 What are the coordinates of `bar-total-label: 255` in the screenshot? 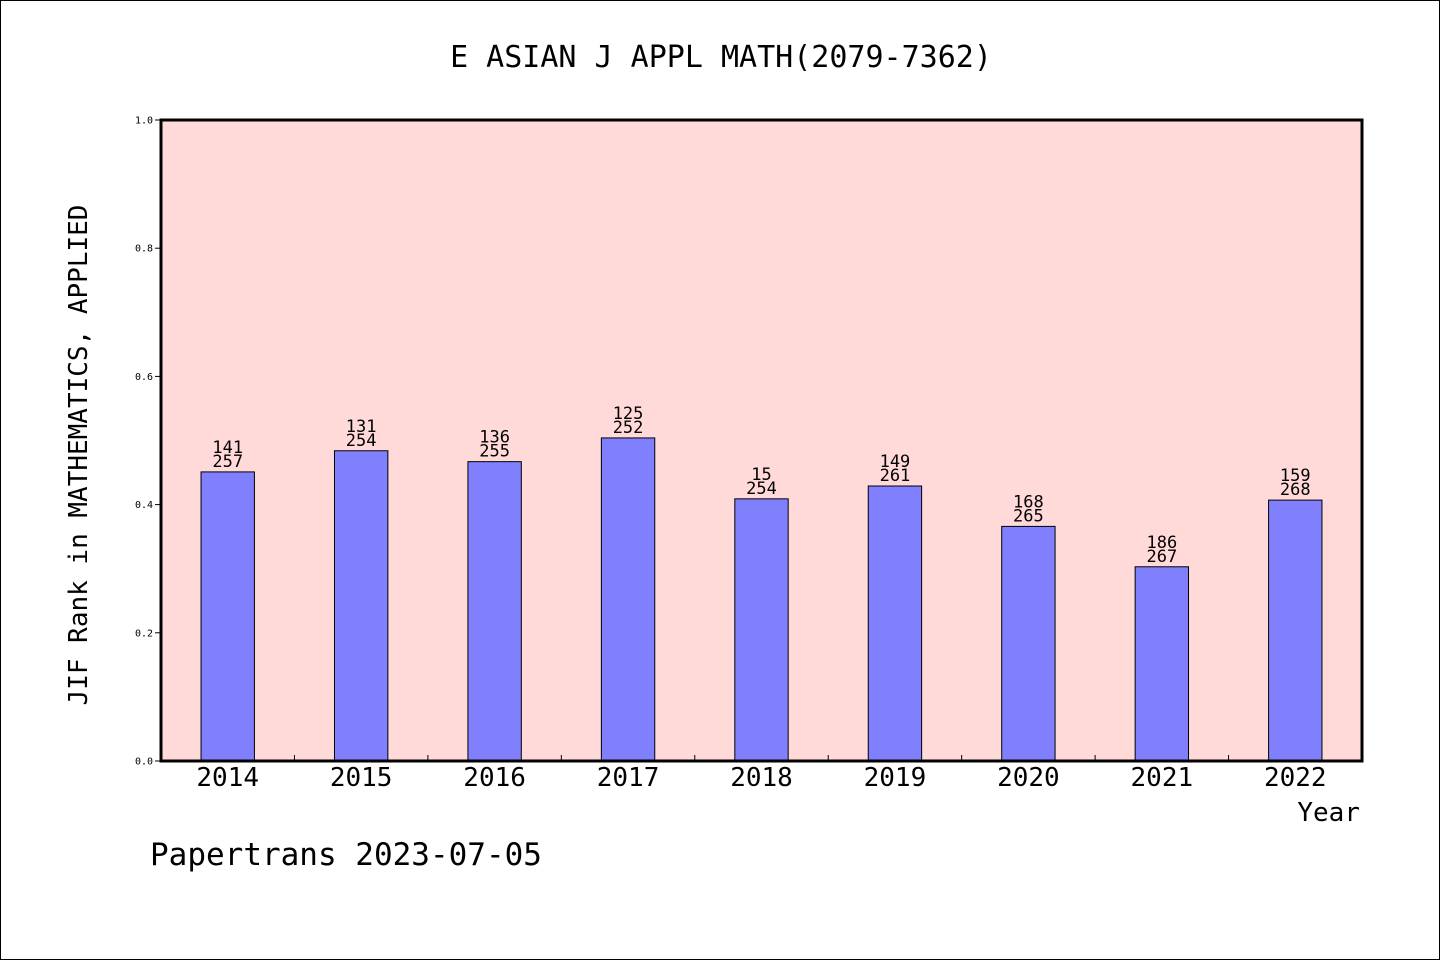 It's located at (494, 452).